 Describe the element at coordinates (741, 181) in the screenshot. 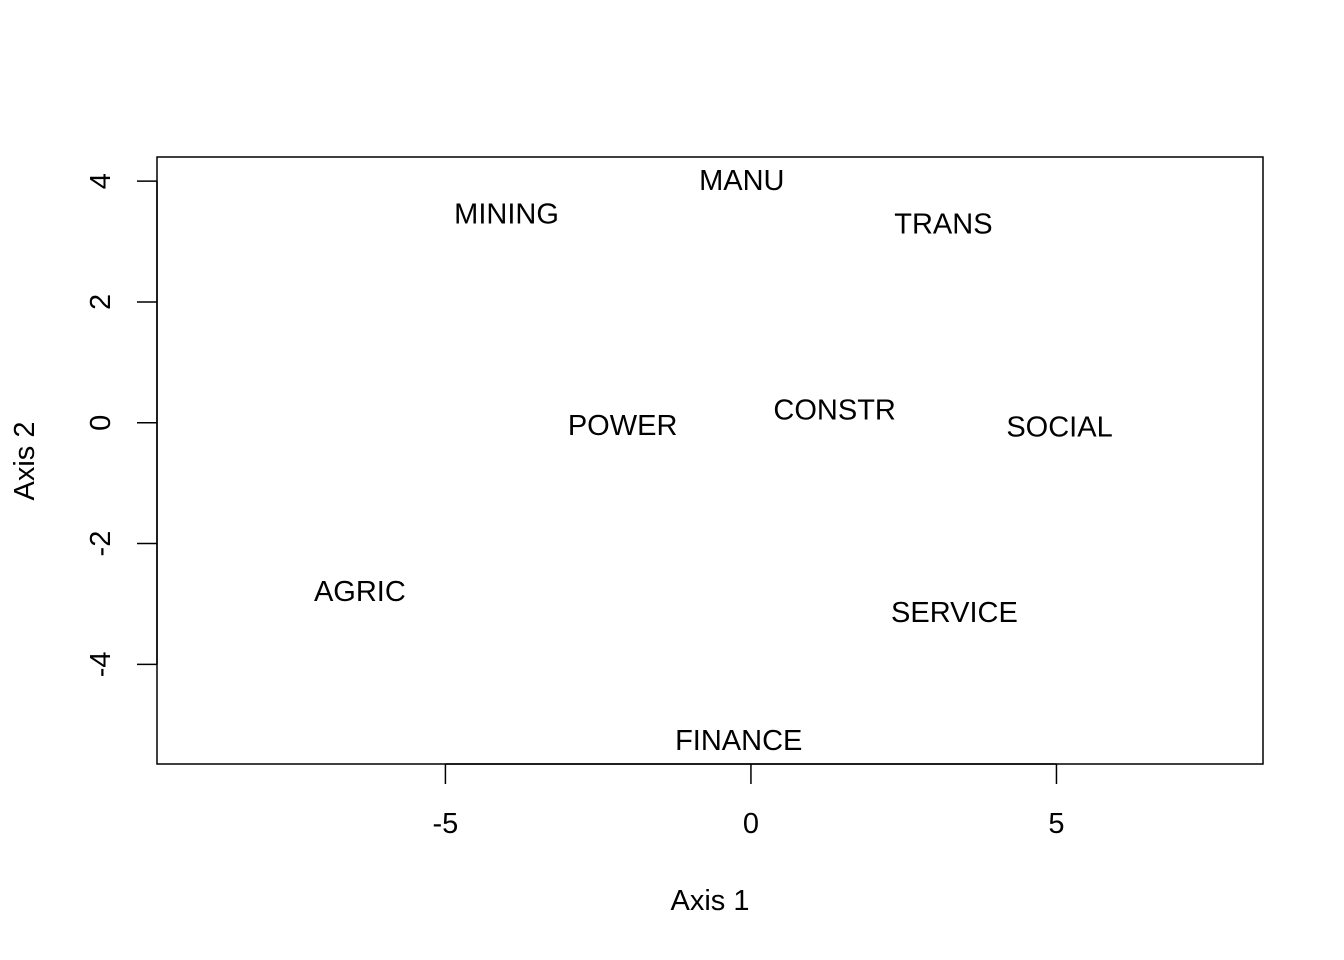

I see `point-label-manu: MANU` at that location.